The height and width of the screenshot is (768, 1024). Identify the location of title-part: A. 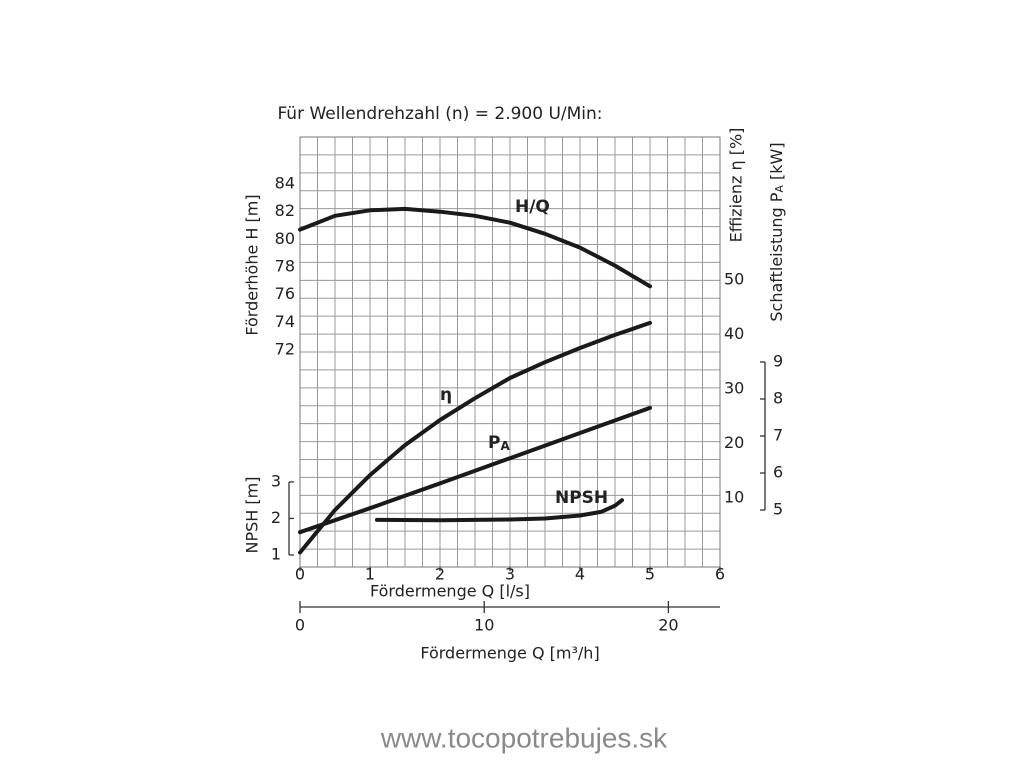
(779, 189).